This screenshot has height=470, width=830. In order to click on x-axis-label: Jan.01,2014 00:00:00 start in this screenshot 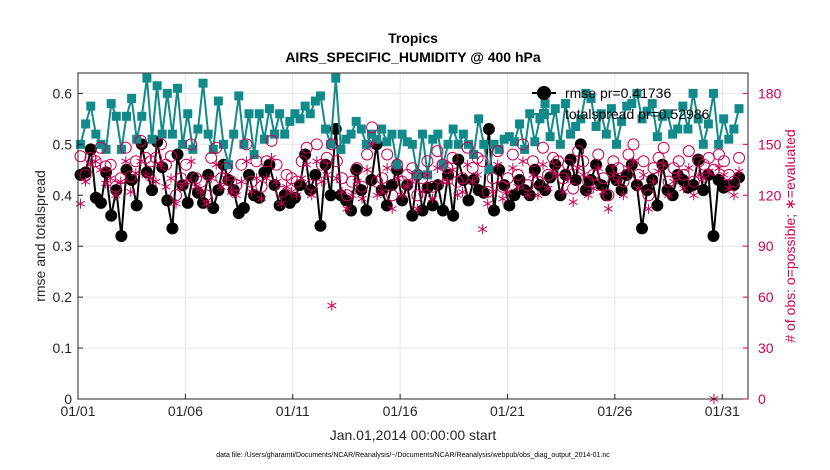, I will do `click(413, 435)`.